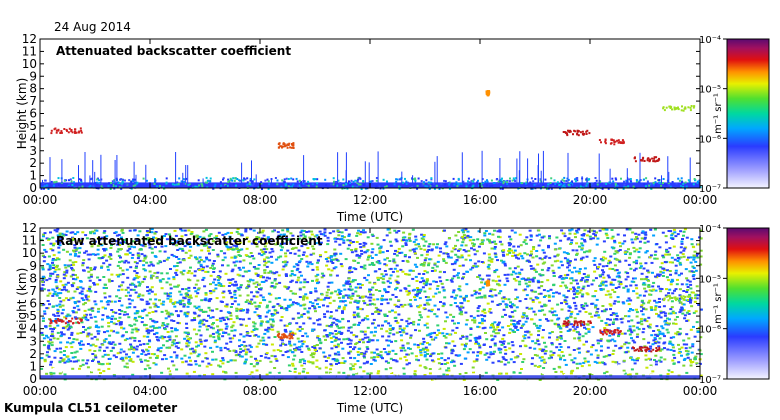 The height and width of the screenshot is (420, 780). Describe the element at coordinates (174, 51) in the screenshot. I see `panel1-title: Attenuated backscatter coefficient` at that location.